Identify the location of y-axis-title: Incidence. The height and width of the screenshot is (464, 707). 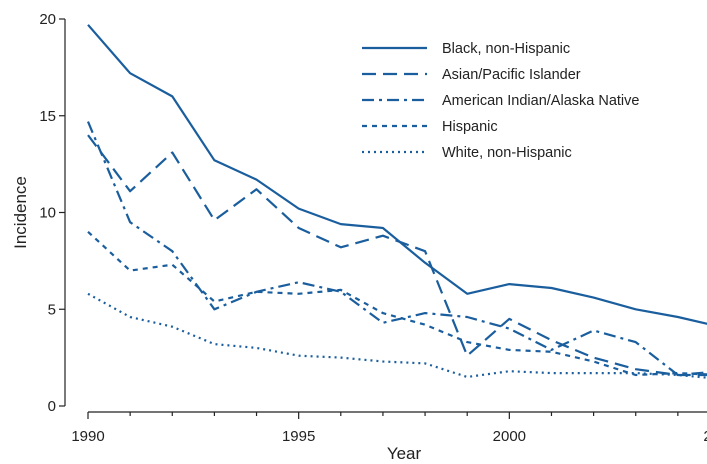
(20, 212).